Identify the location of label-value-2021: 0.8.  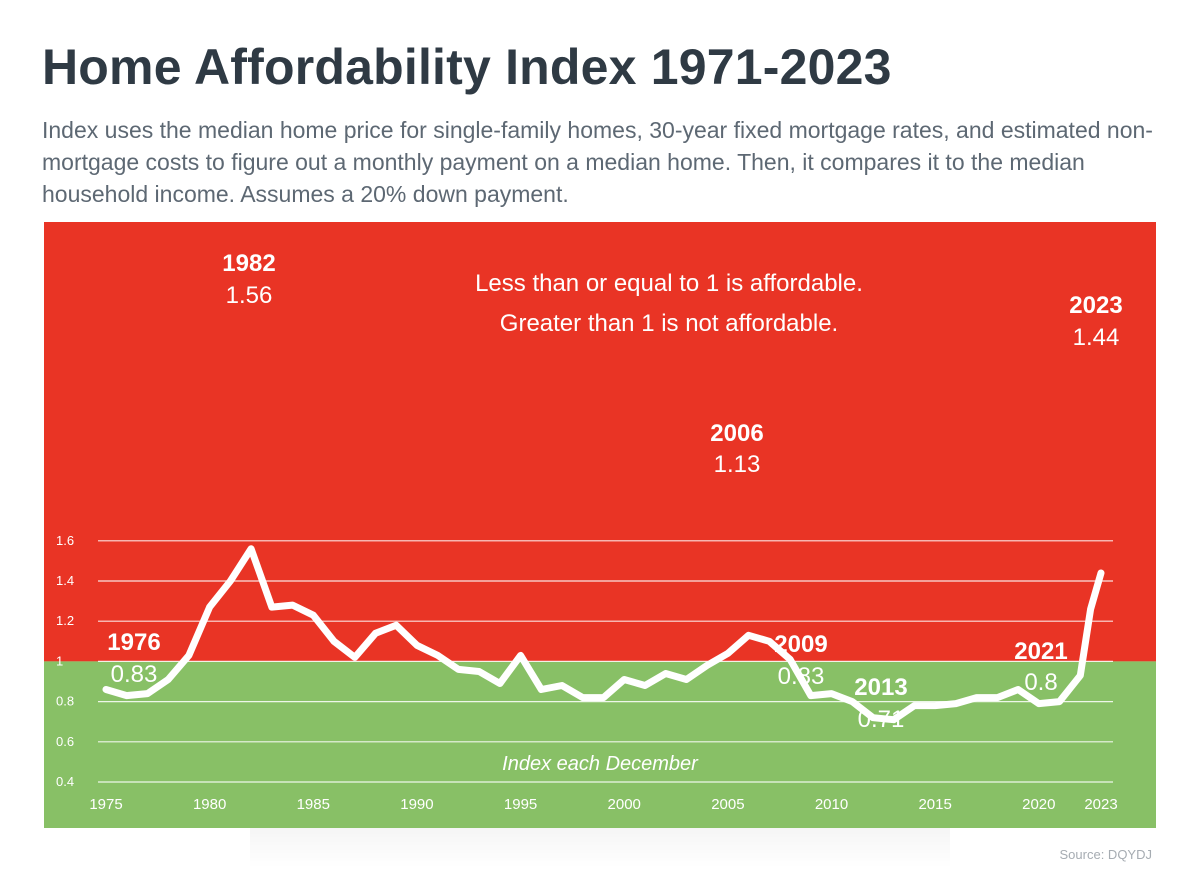
(1040, 682).